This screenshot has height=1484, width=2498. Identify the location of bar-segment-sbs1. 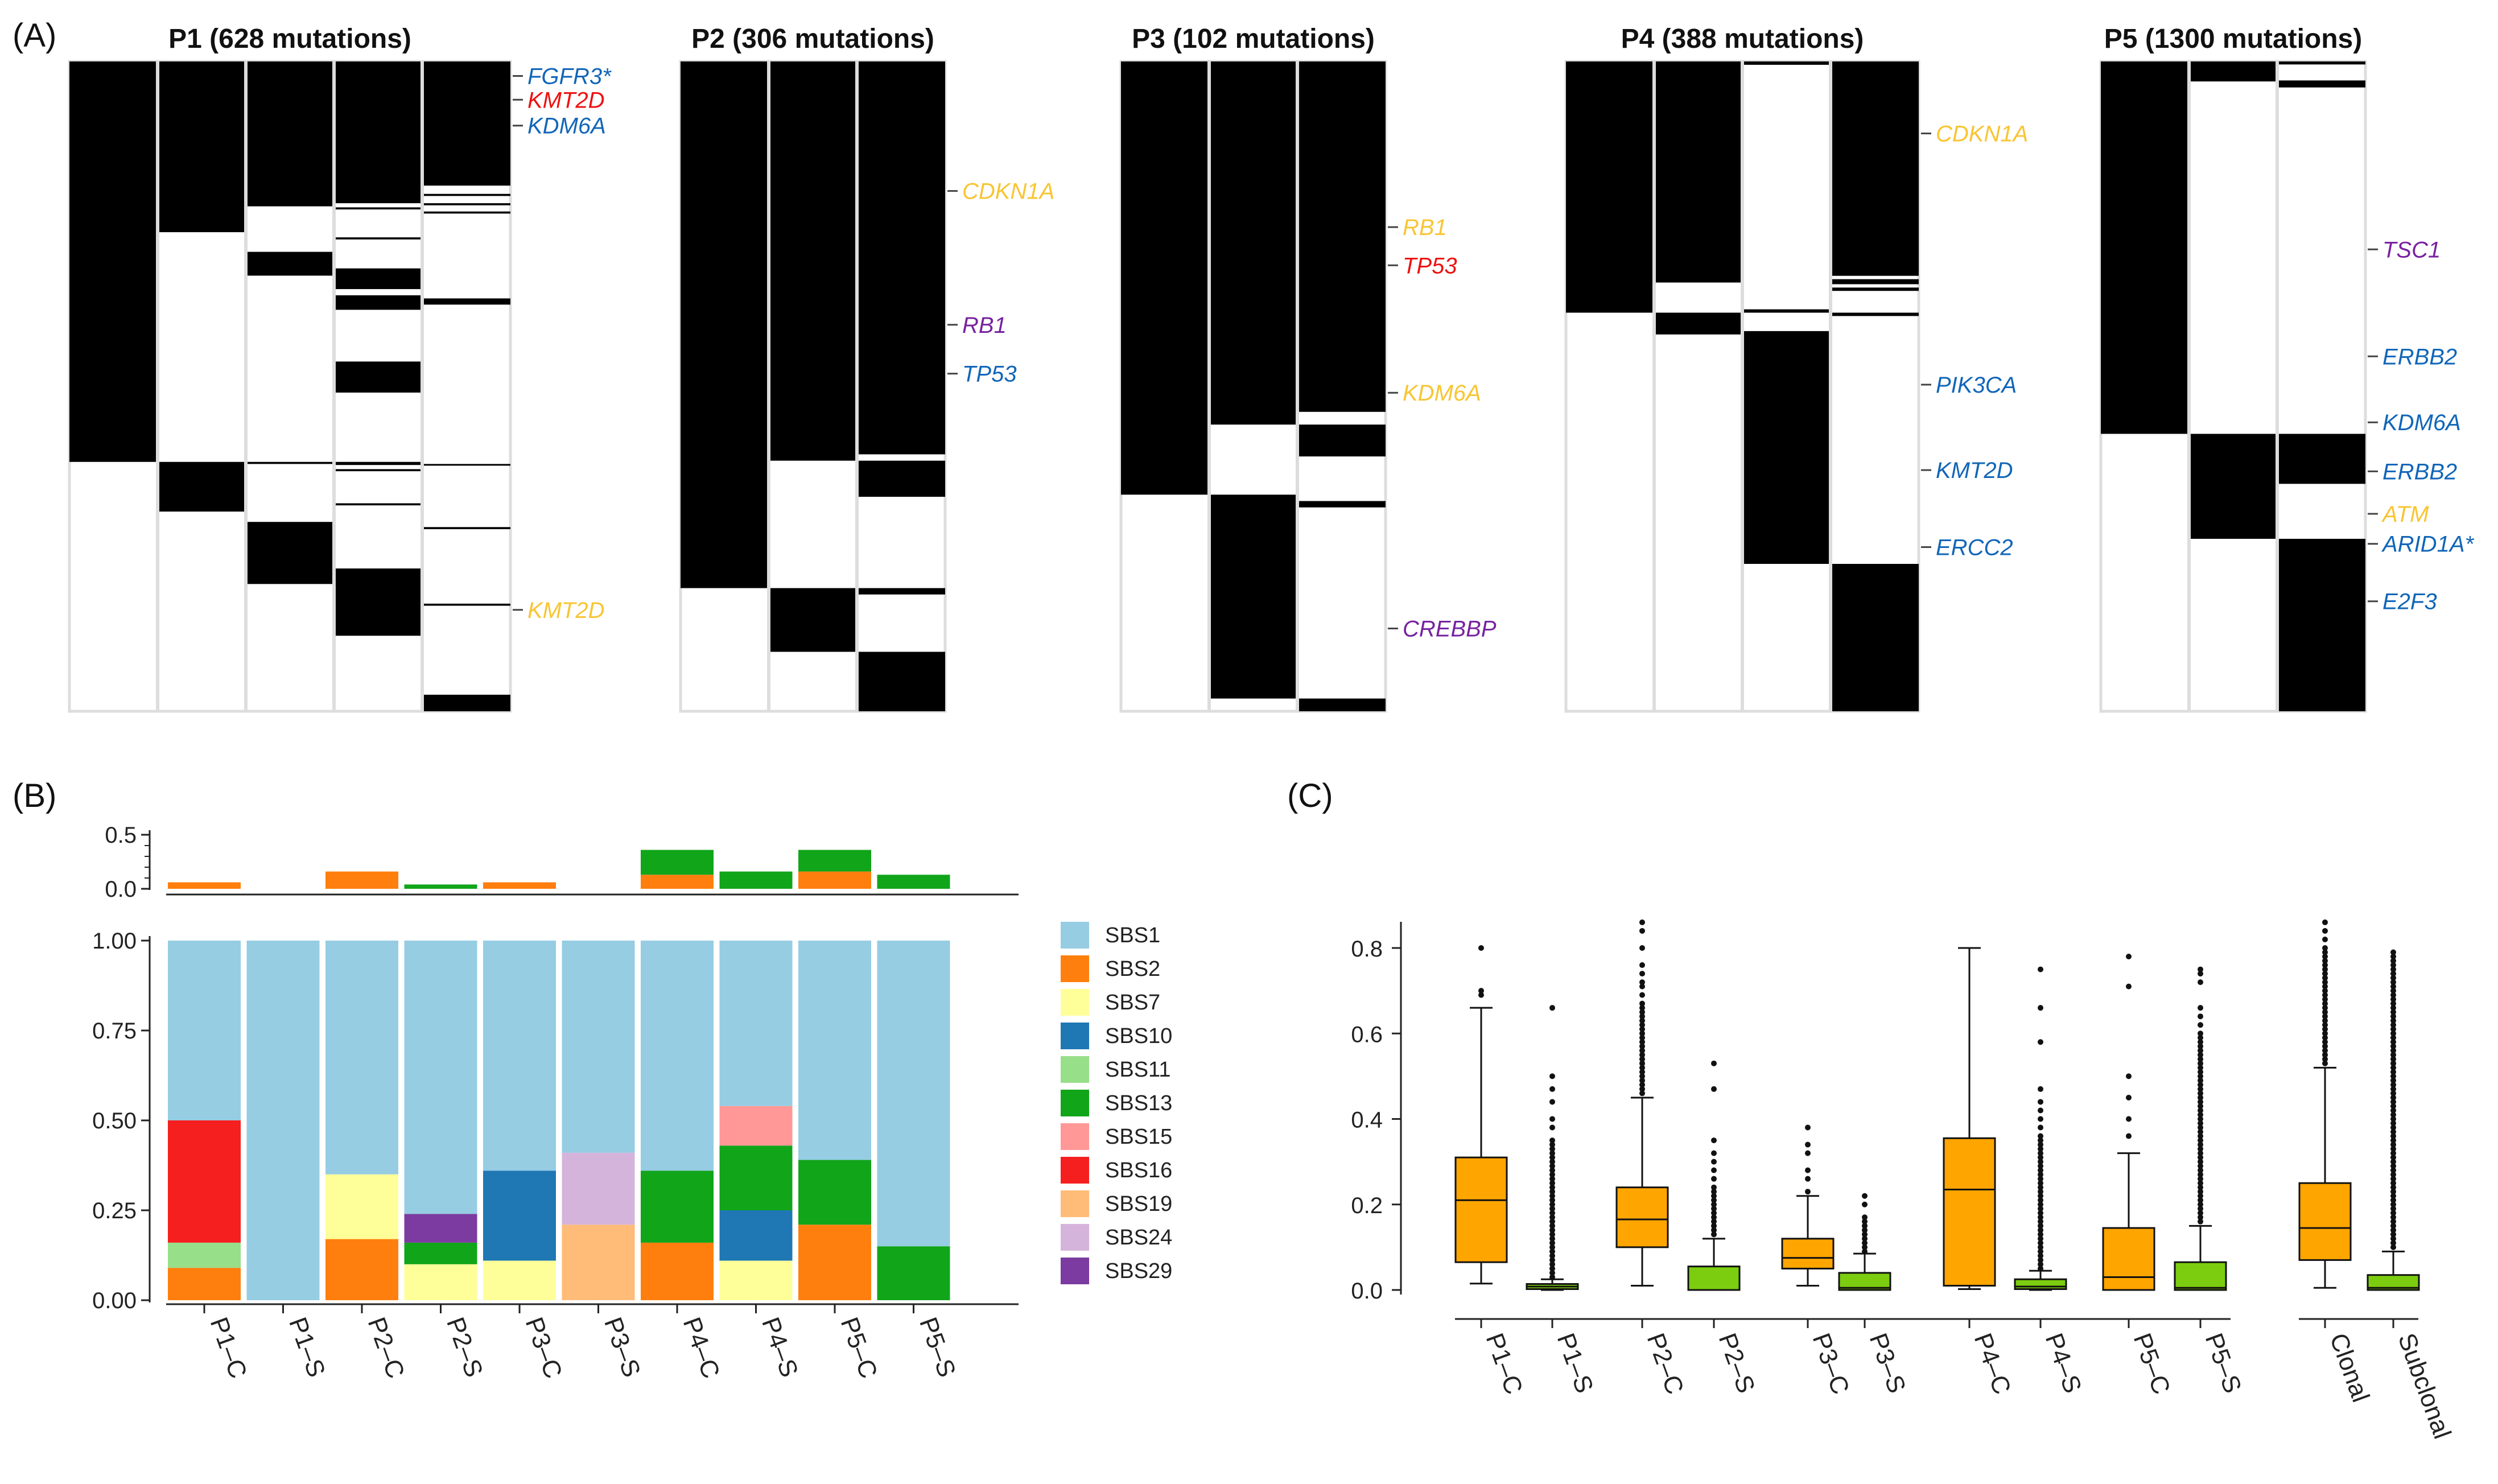
(361, 1057).